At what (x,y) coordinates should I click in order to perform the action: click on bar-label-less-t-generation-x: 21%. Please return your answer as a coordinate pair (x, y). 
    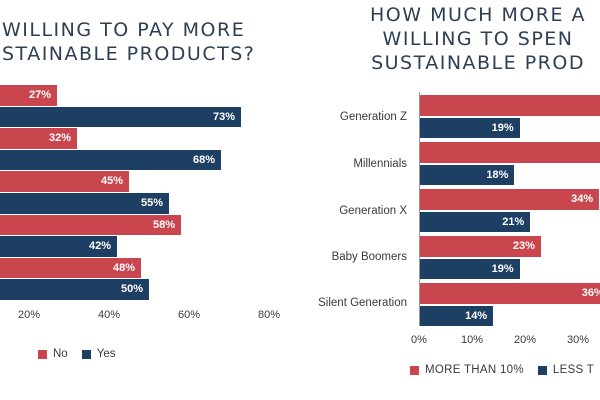
    Looking at the image, I should click on (513, 221).